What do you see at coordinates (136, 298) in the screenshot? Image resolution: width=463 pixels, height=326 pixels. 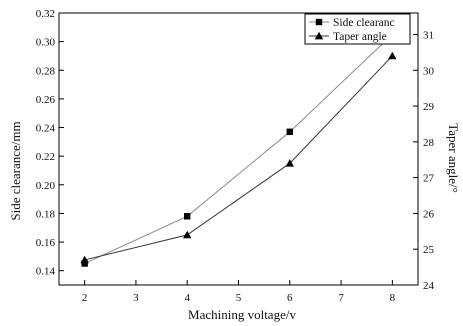 I see `x-tick-label: 3` at bounding box center [136, 298].